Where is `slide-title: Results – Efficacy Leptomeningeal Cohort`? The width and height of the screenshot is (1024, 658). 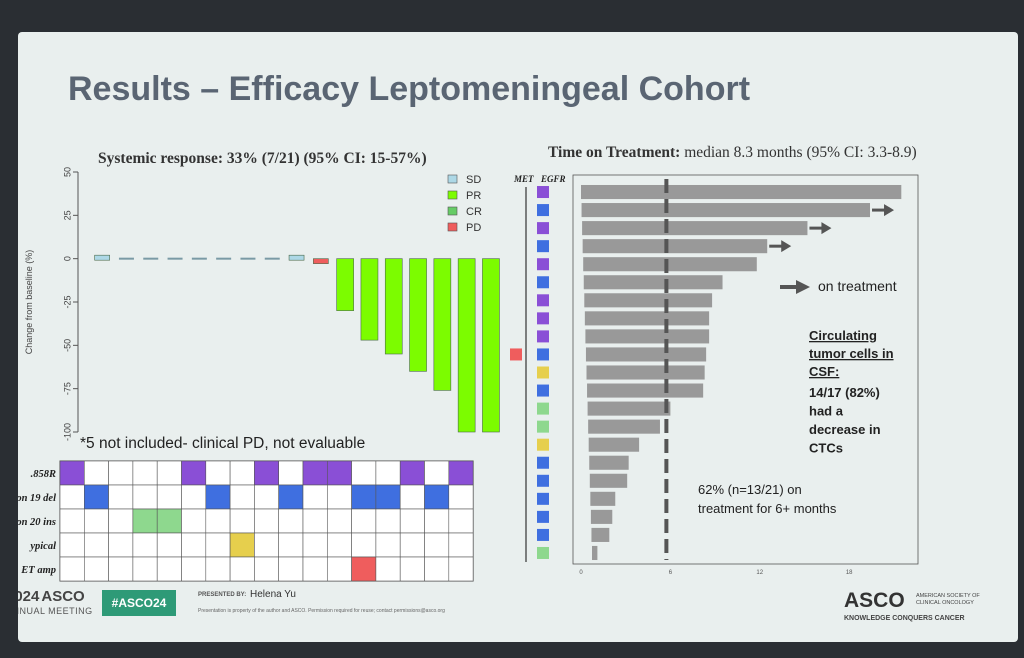 slide-title: Results – Efficacy Leptomeningeal Cohort is located at coordinates (409, 89).